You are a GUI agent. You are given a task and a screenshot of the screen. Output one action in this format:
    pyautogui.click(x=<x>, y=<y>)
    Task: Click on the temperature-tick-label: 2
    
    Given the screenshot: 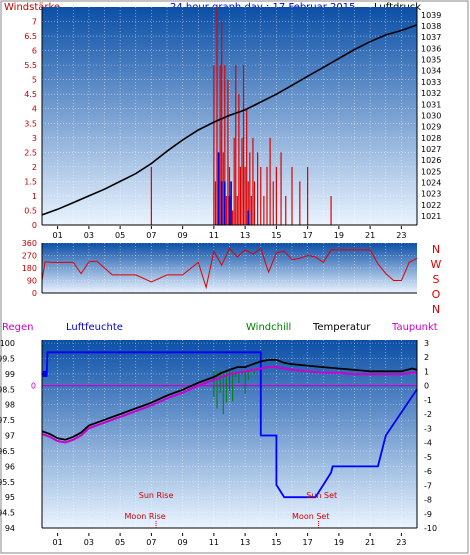 What is the action you would take?
    pyautogui.click(x=426, y=357)
    